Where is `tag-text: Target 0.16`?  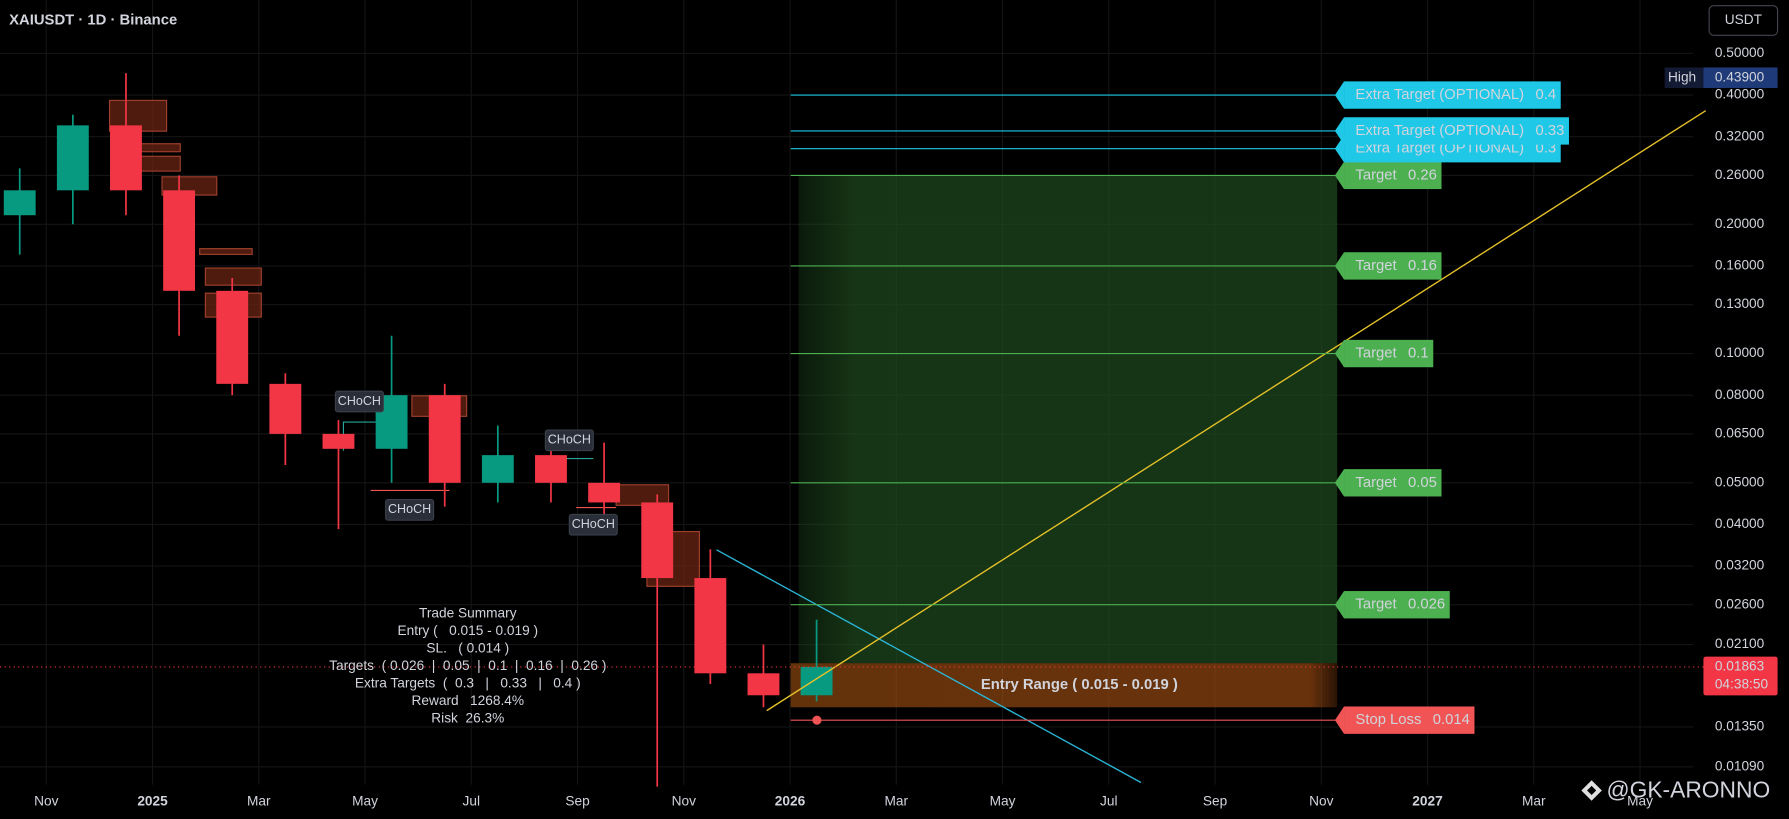
tag-text: Target 0.16 is located at coordinates (1396, 266).